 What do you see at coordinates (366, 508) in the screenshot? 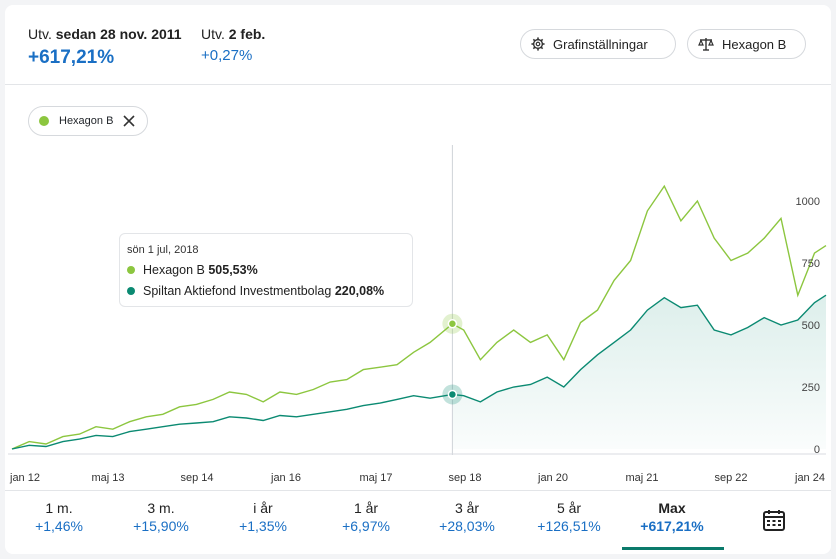
I see `tab-label: 1 år` at bounding box center [366, 508].